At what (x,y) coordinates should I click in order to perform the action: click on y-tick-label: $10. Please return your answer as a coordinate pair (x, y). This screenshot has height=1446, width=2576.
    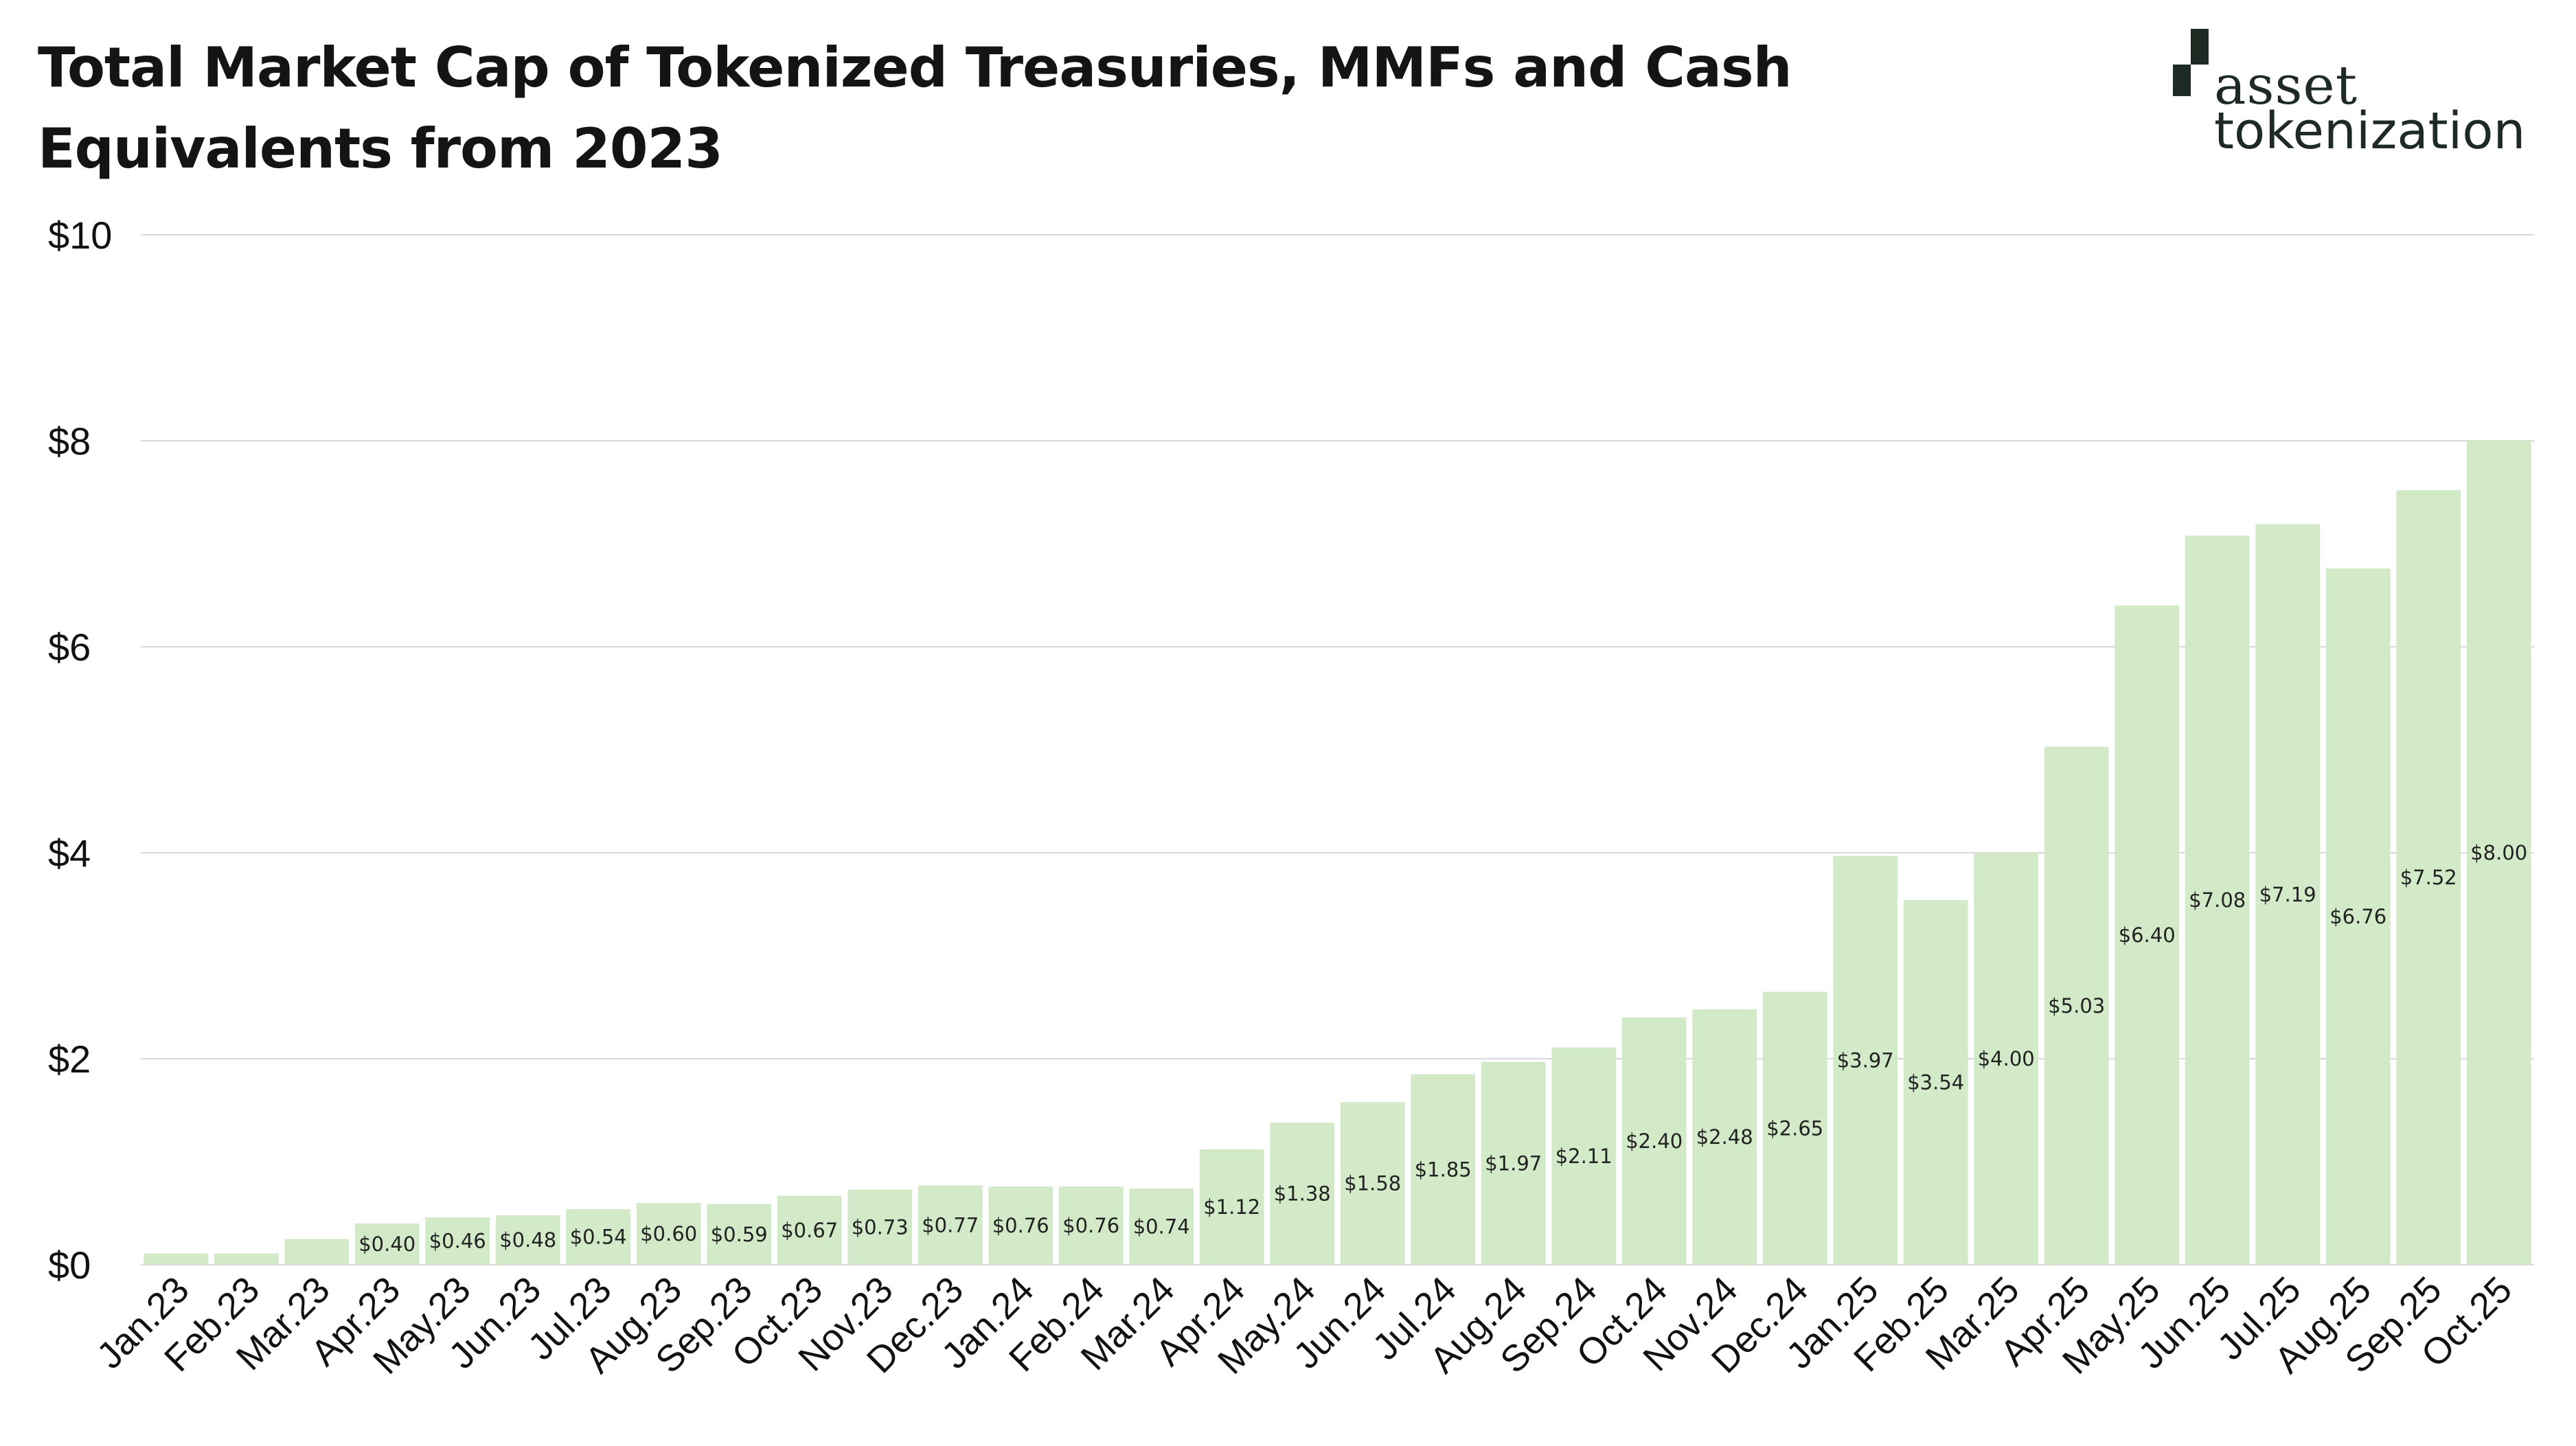
    Looking at the image, I should click on (80, 235).